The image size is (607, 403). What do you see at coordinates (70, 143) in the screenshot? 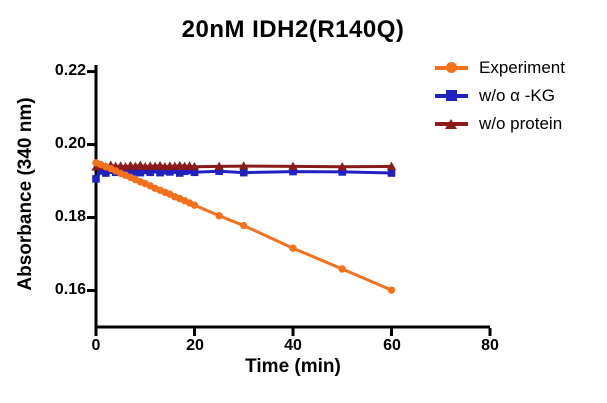
I see `y-tick-label-0.20: 0.20` at bounding box center [70, 143].